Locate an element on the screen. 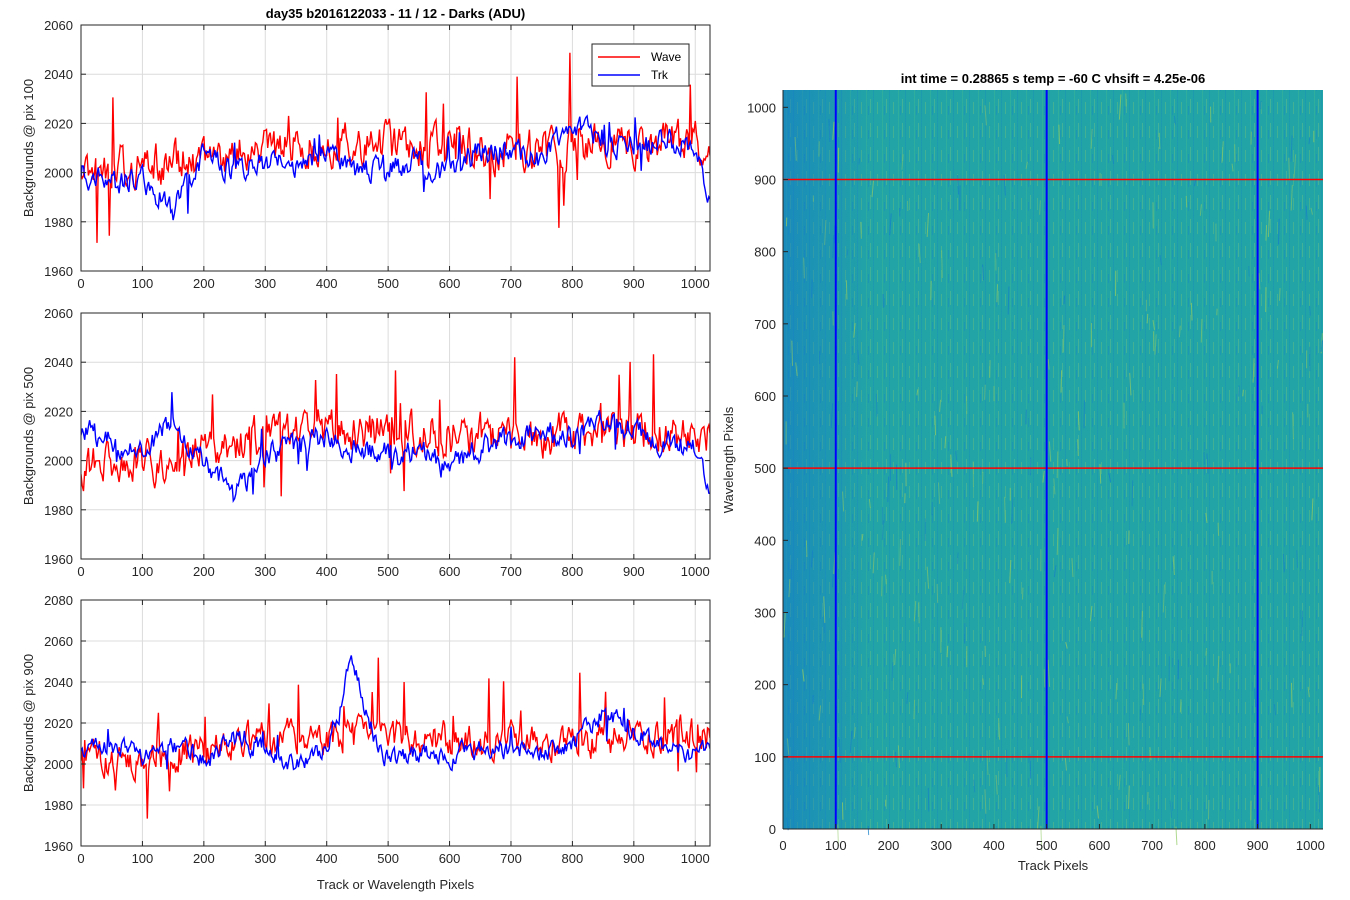 The height and width of the screenshot is (900, 1350). legend: Wave Trk is located at coordinates (640, 65).